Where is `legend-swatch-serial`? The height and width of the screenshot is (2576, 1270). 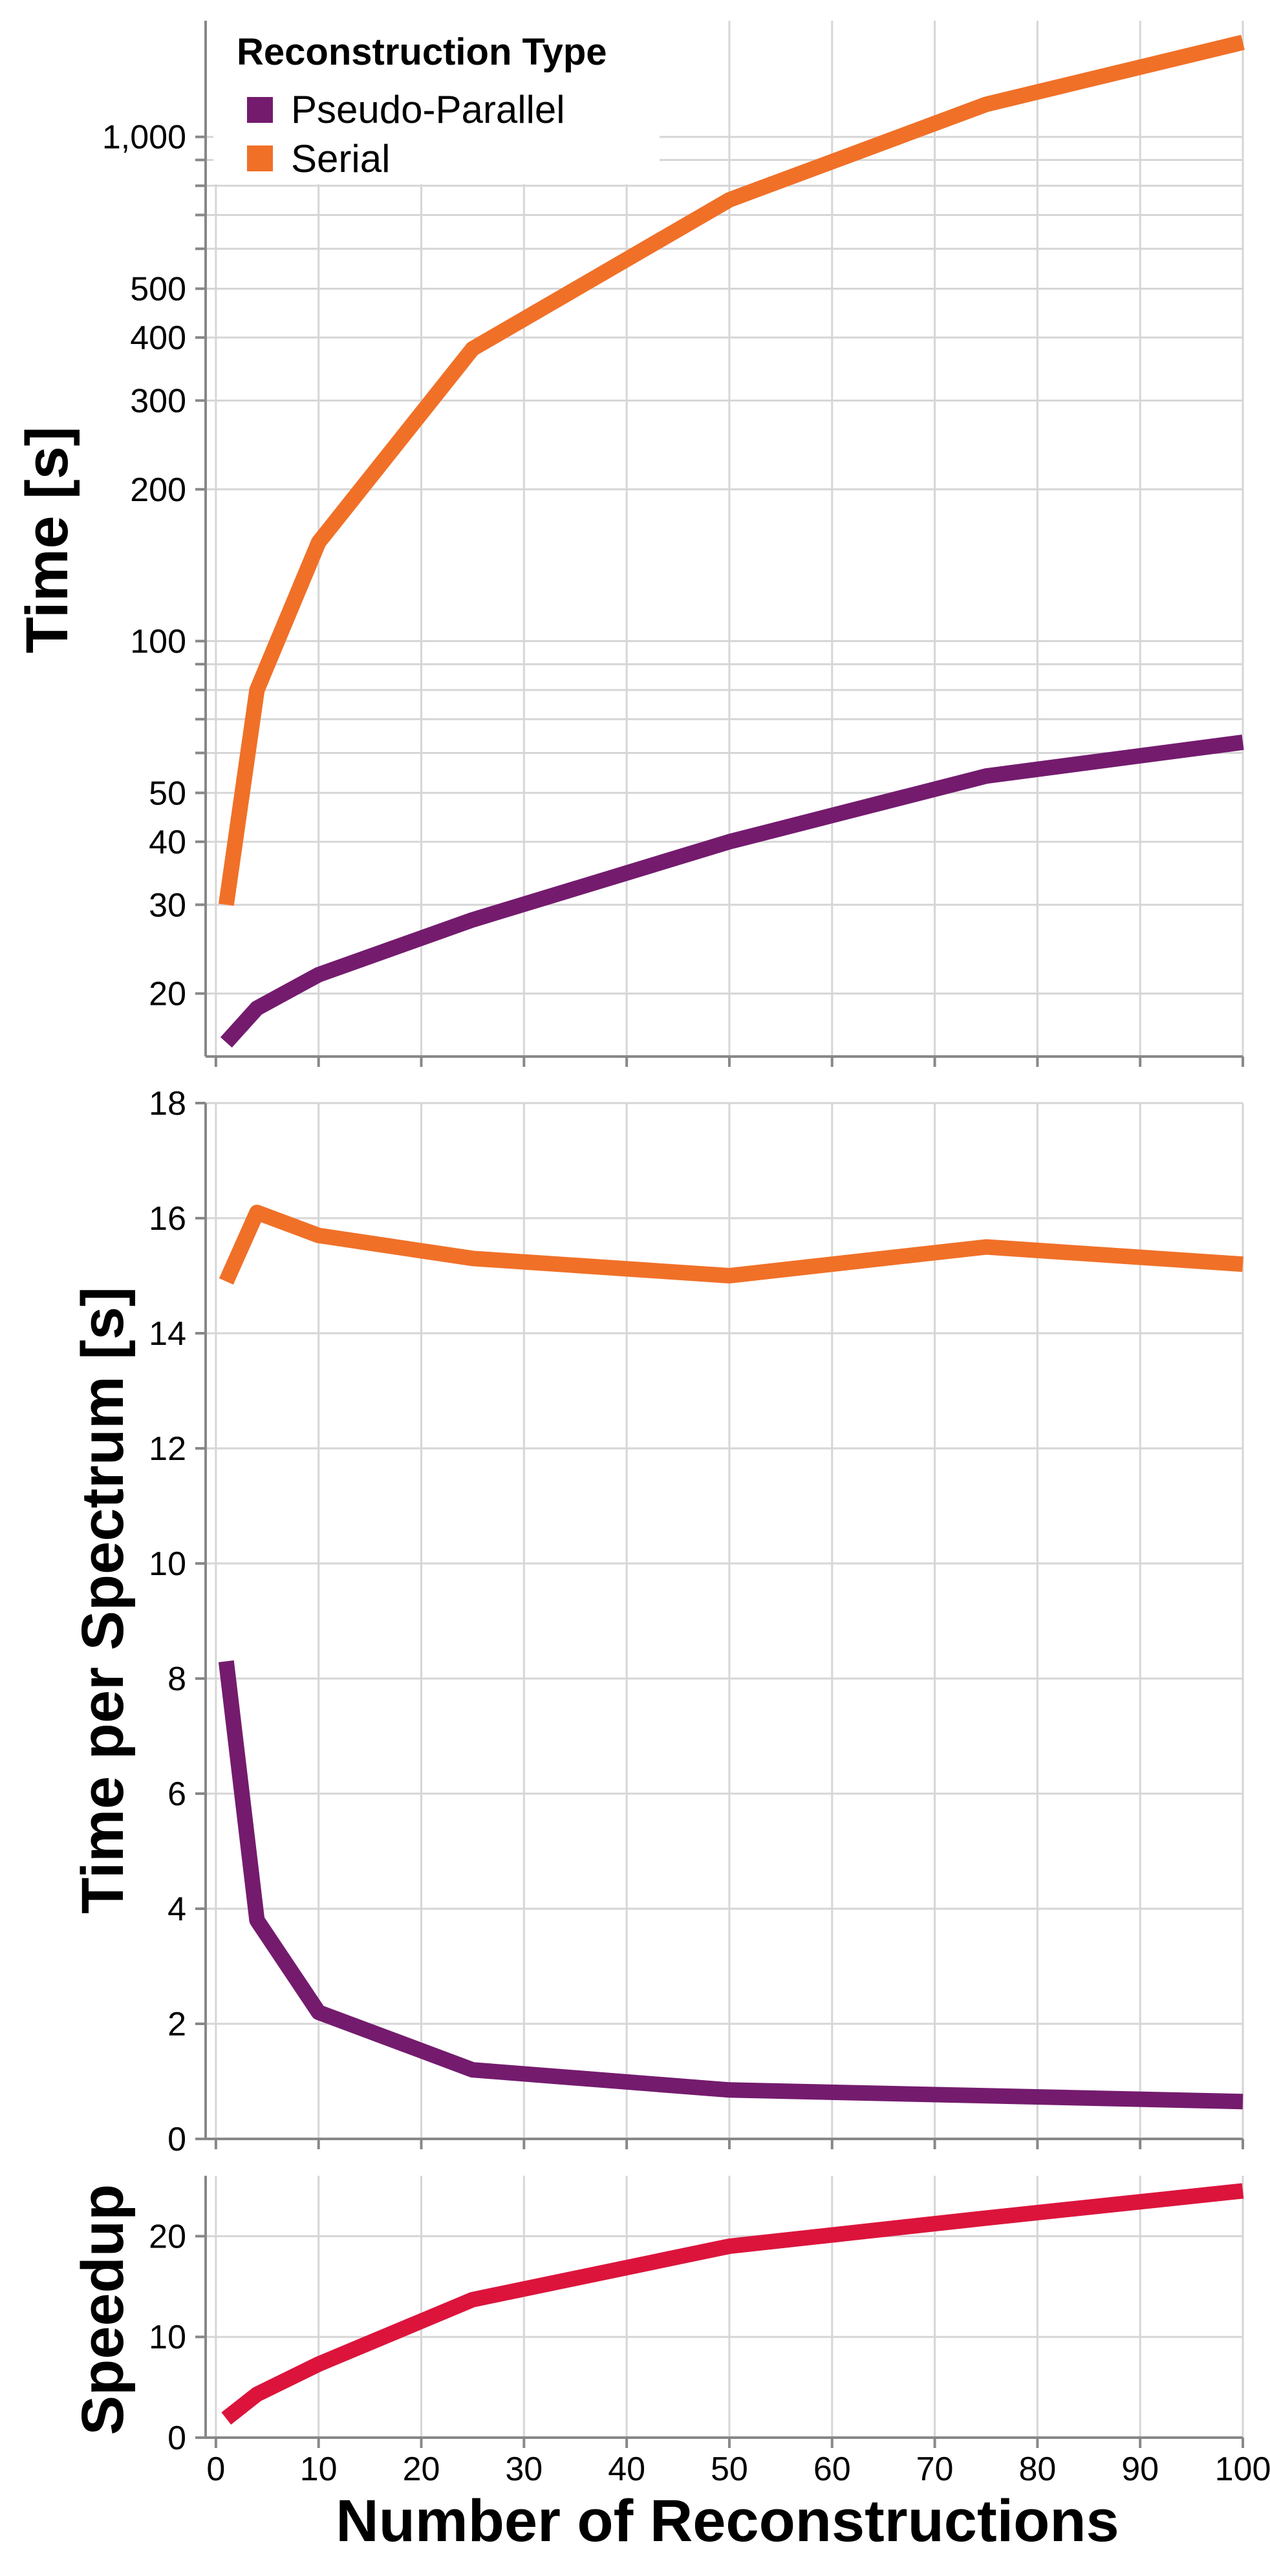
legend-swatch-serial is located at coordinates (260, 158).